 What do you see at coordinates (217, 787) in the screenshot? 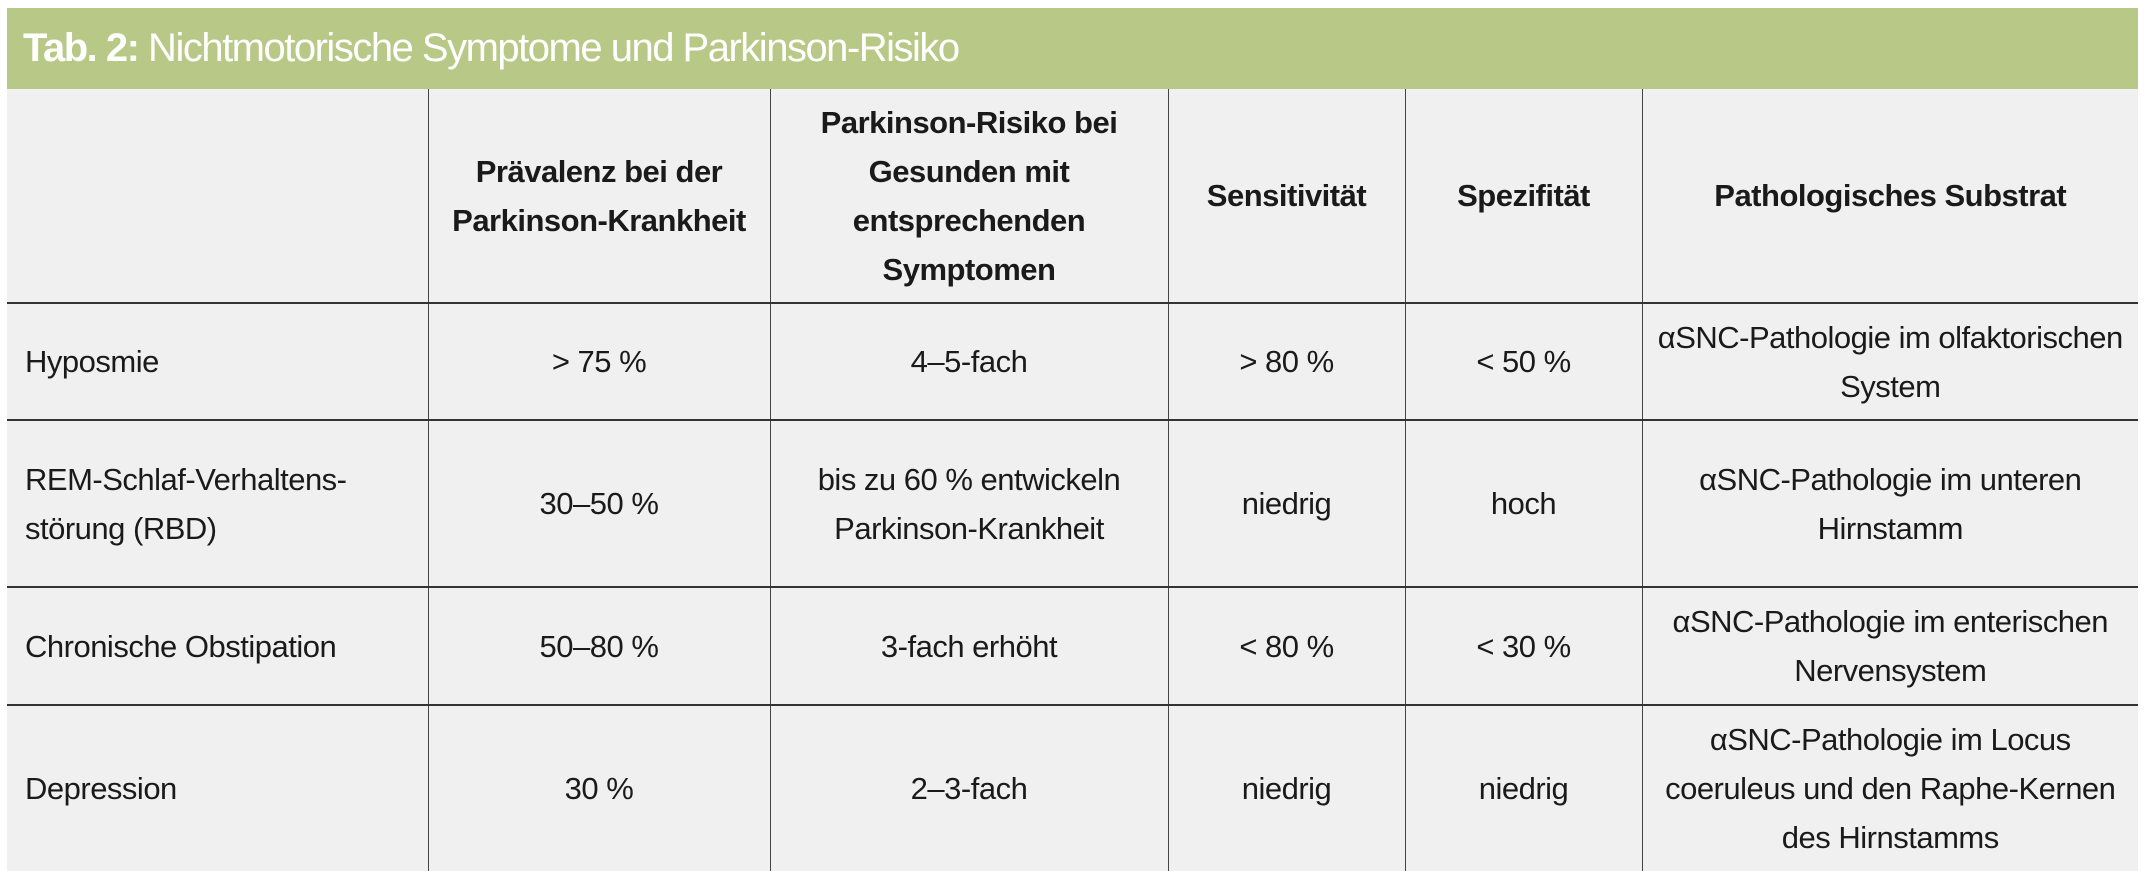
I see `row-label: Depression` at bounding box center [217, 787].